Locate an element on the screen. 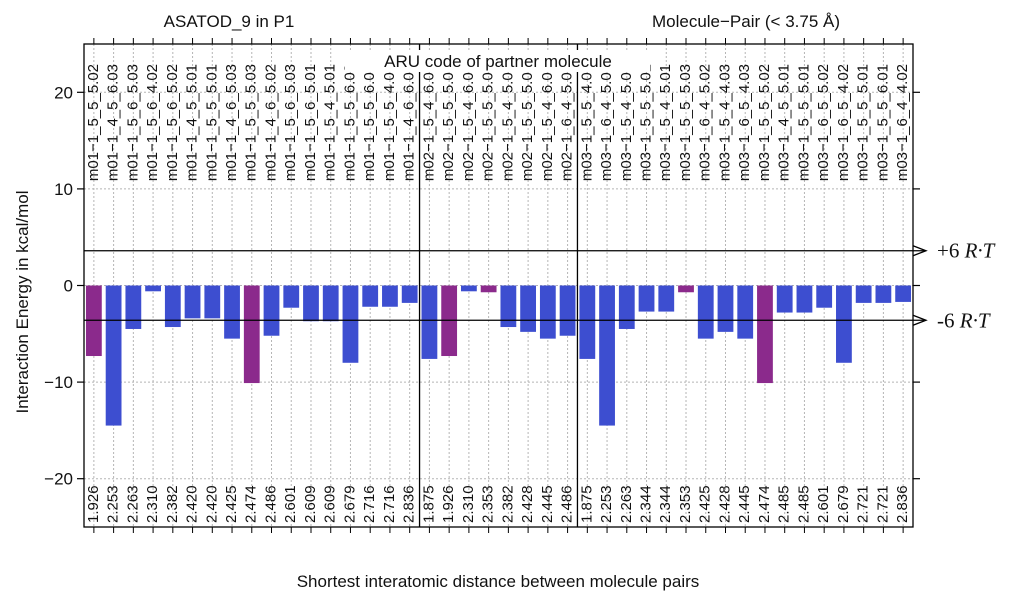  aru-code-label: m01−1_5_6_5.02 is located at coordinates (172, 122).